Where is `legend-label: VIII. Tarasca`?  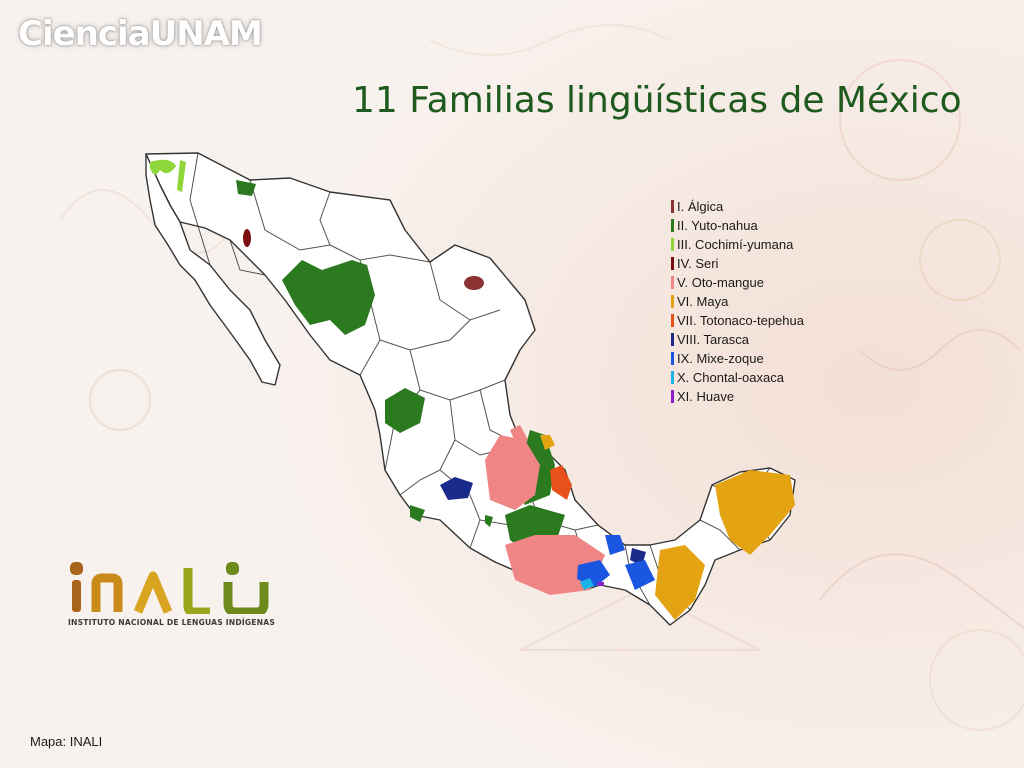 legend-label: VIII. Tarasca is located at coordinates (713, 339).